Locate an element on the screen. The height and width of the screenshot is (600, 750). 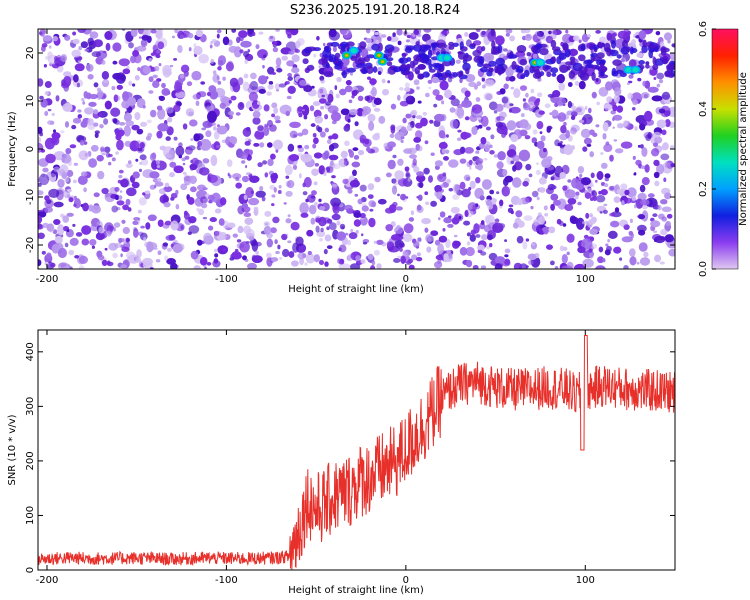
snr-y-axis-label: SNR (10 * v/v) is located at coordinates (12, 449).